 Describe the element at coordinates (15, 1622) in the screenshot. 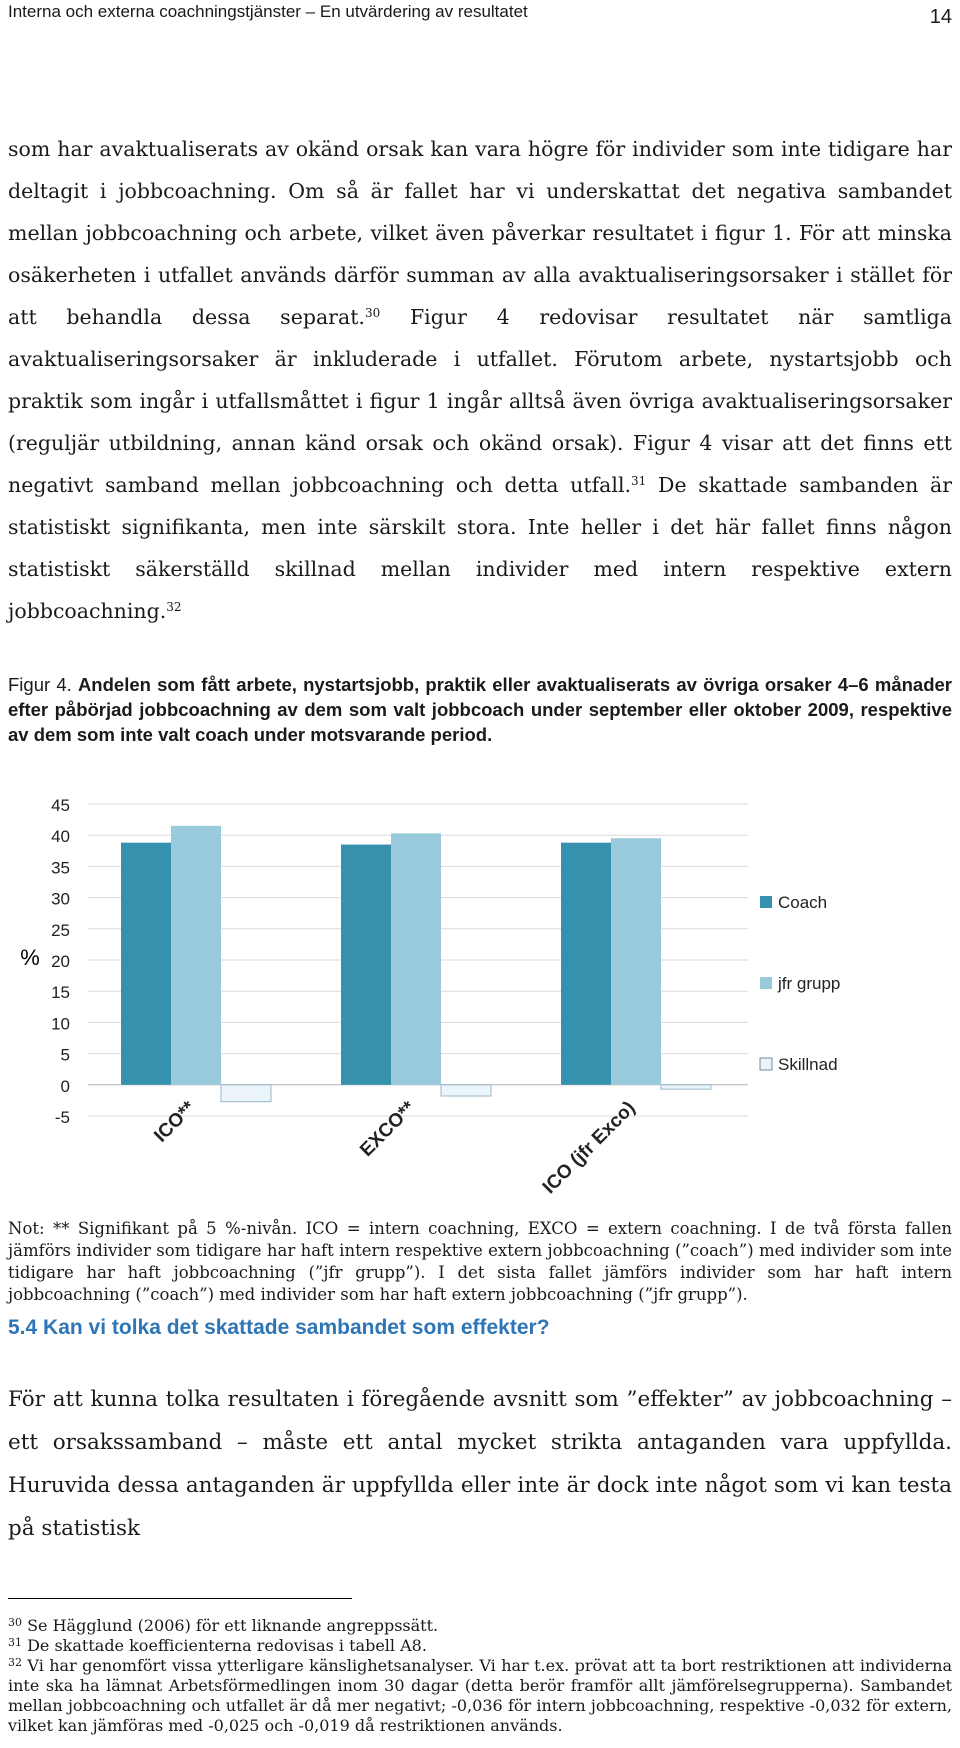

I see `footnote-number: 30` at that location.